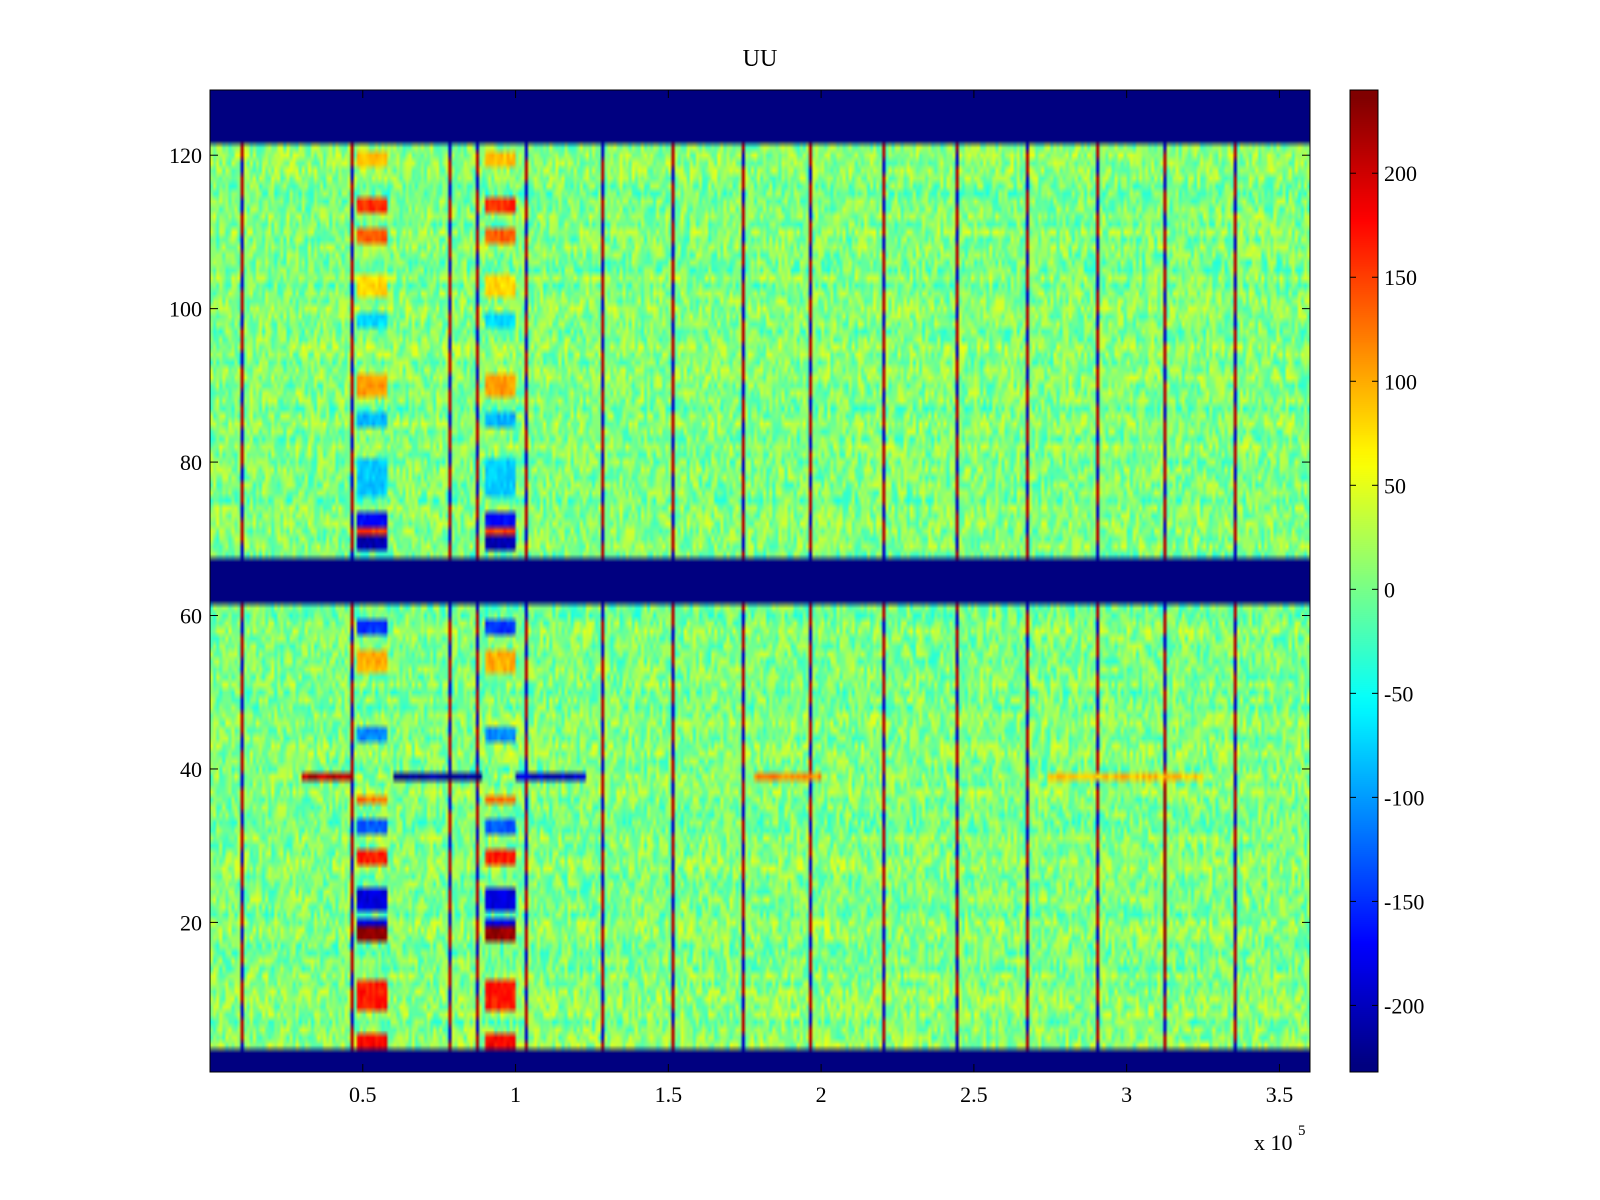 The height and width of the screenshot is (1200, 1600). I want to click on x-axis-multiplier: x 10 5, so click(1280, 1139).